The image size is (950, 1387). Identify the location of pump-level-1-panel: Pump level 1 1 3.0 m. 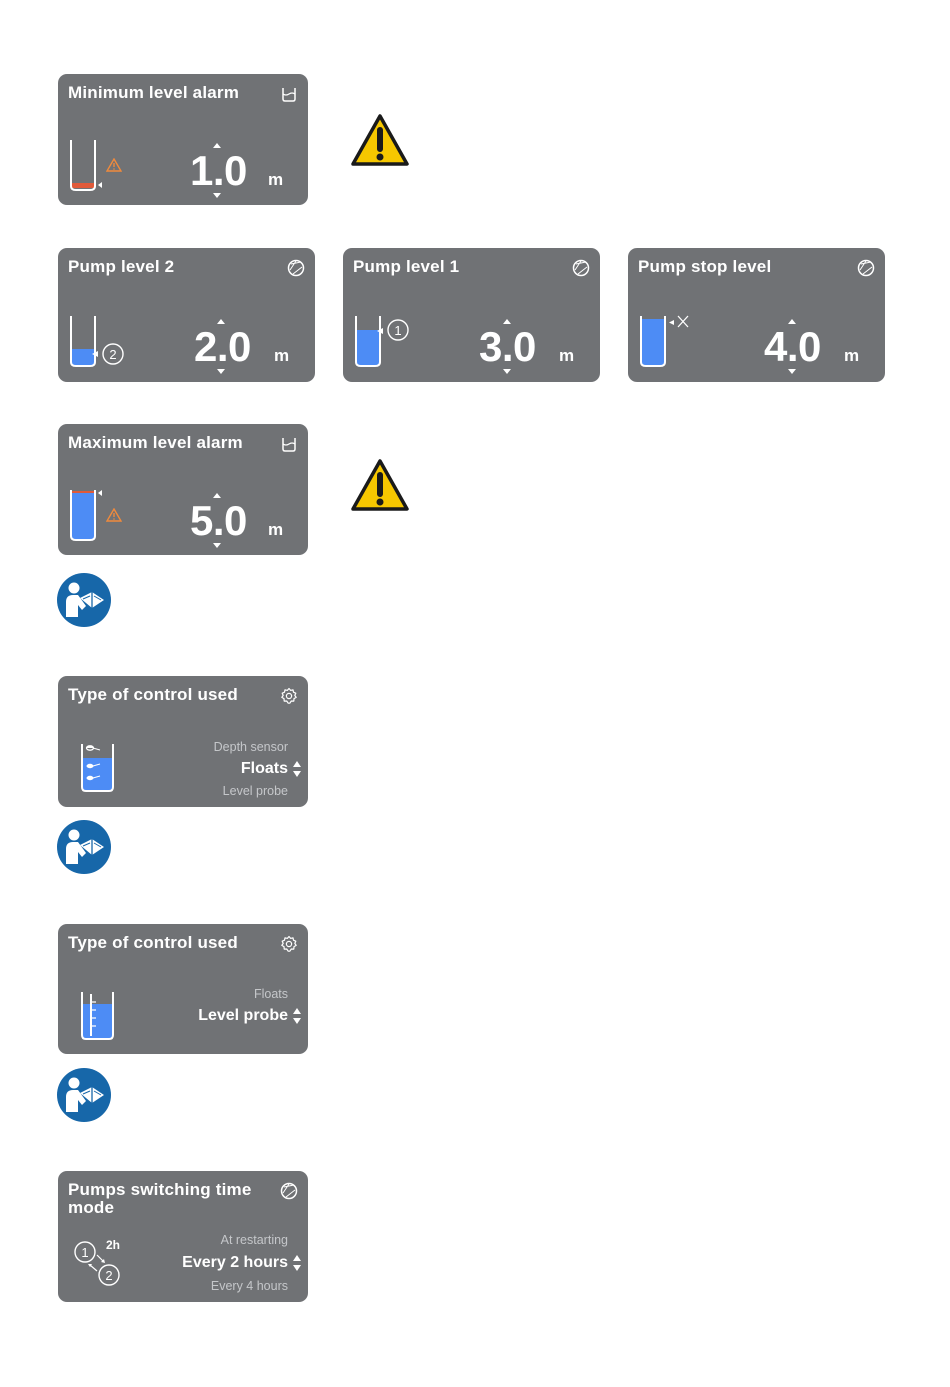
(471, 315).